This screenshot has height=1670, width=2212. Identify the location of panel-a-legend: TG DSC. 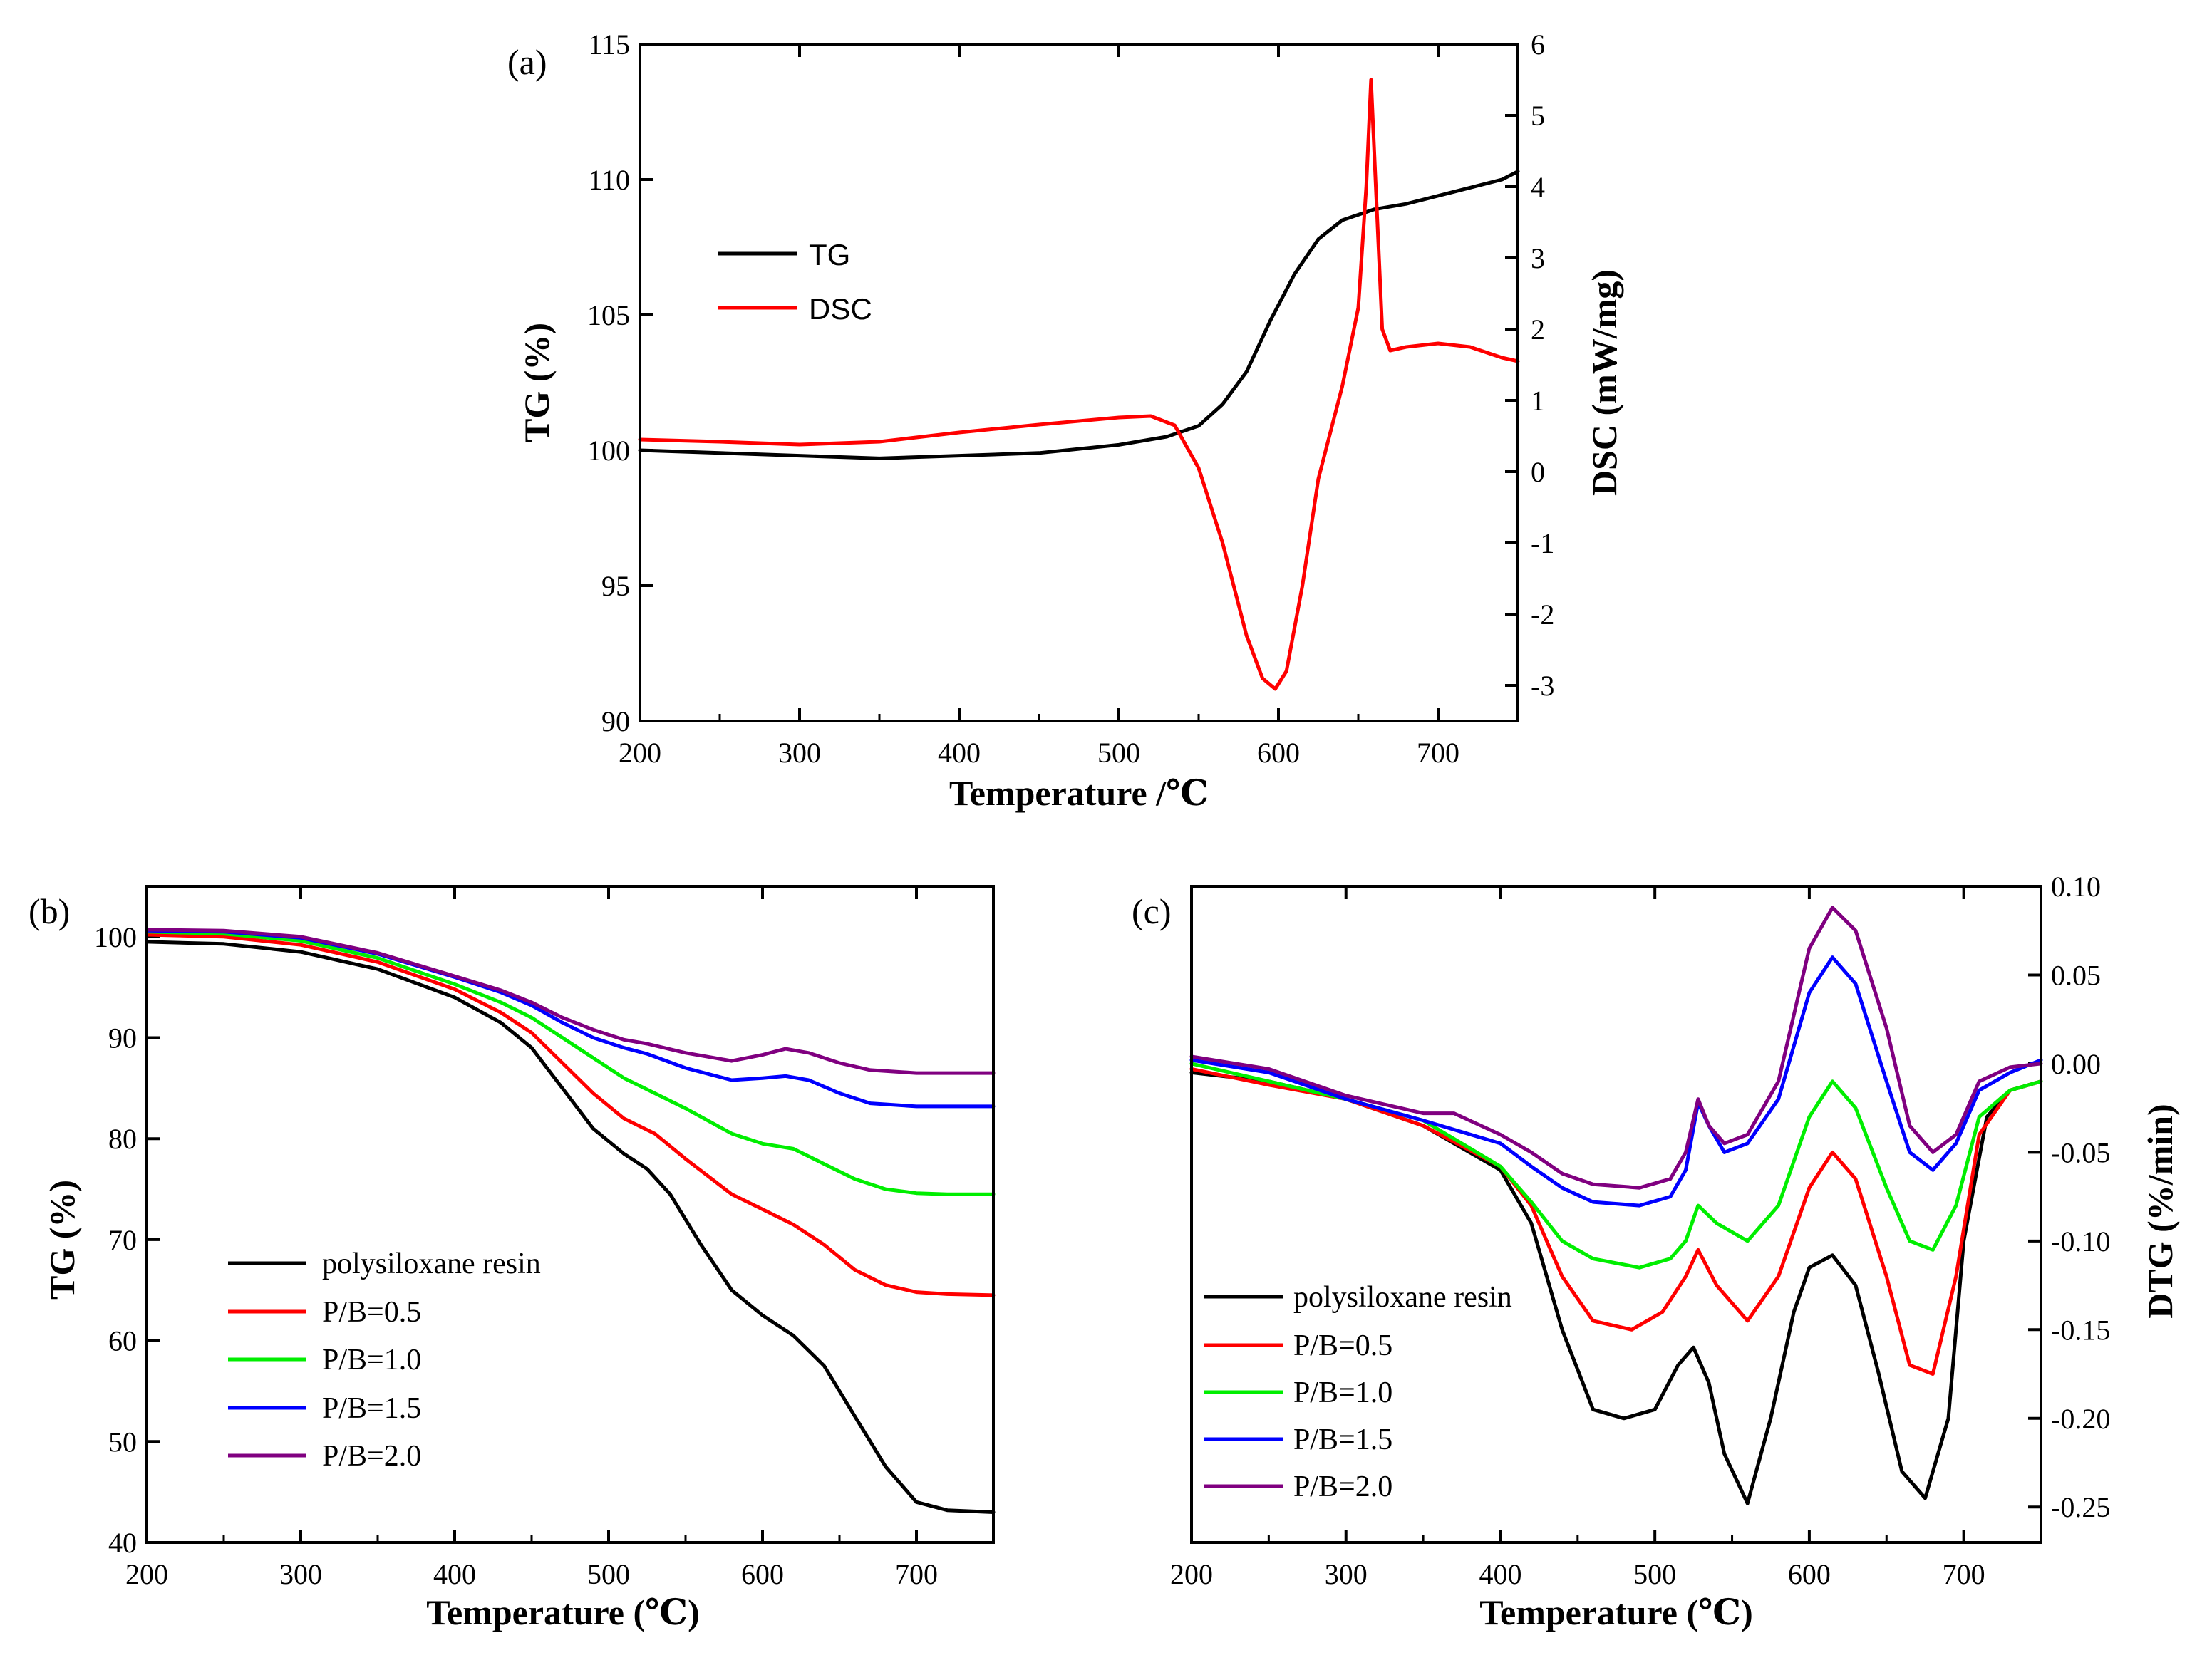
(795, 282).